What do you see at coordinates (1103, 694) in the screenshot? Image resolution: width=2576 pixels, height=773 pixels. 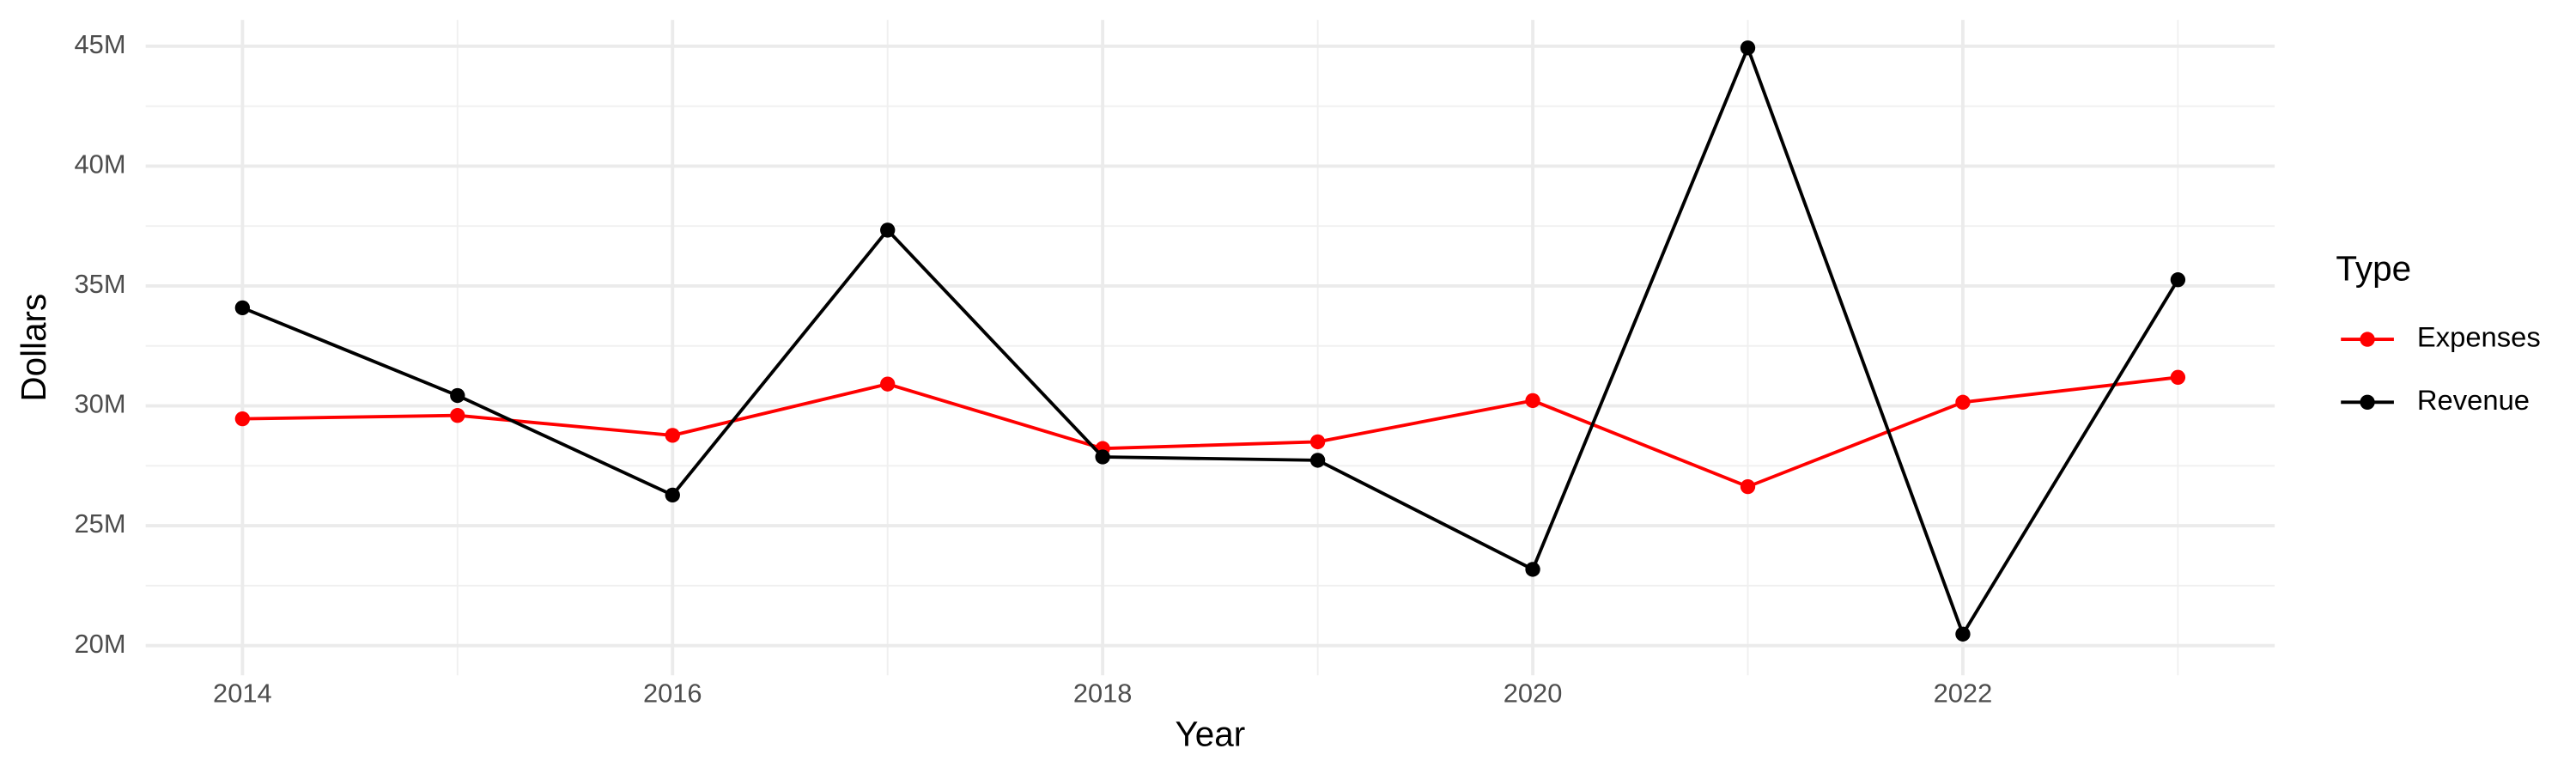 I see `x-tick-label: 2018` at bounding box center [1103, 694].